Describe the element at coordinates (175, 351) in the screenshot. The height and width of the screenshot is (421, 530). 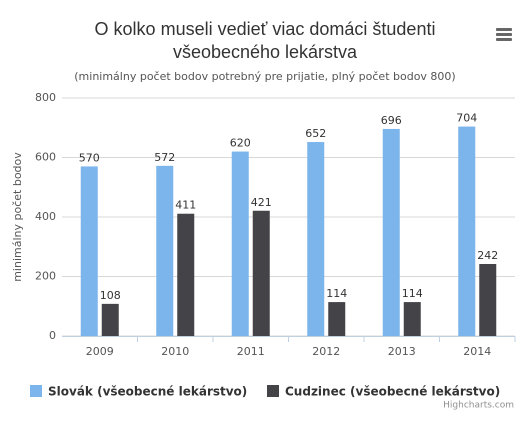
I see `x-tick-label: 2010` at that location.